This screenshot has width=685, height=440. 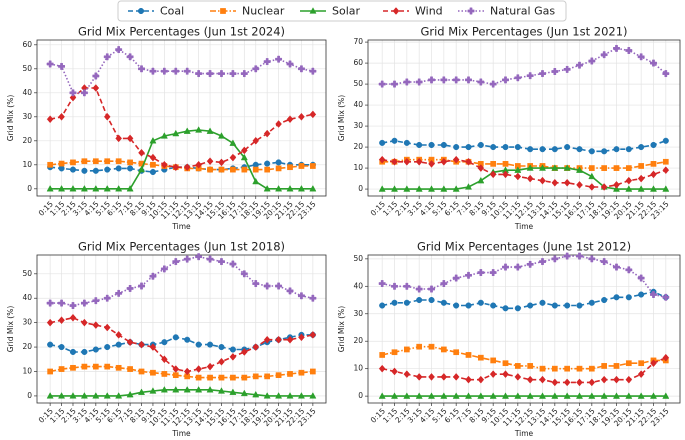 I want to click on y-tick-label: 20, so click(x=27, y=140).